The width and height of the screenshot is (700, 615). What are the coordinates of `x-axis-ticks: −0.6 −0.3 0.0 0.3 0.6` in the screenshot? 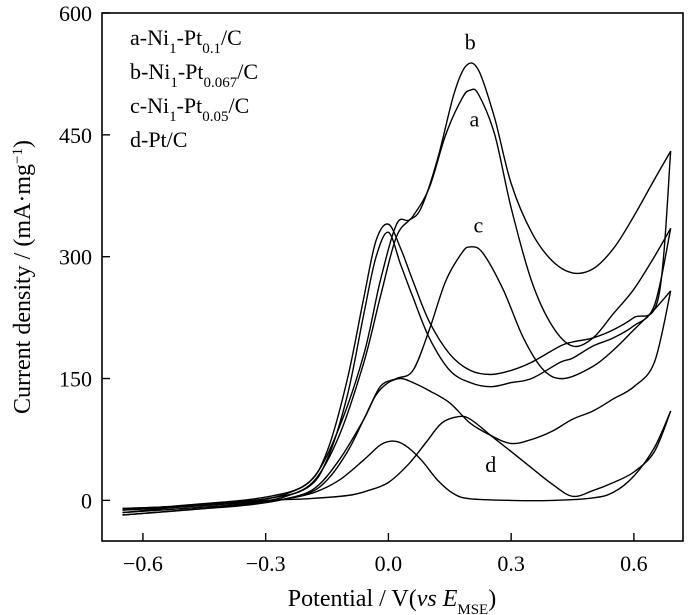 It's located at (385, 554).